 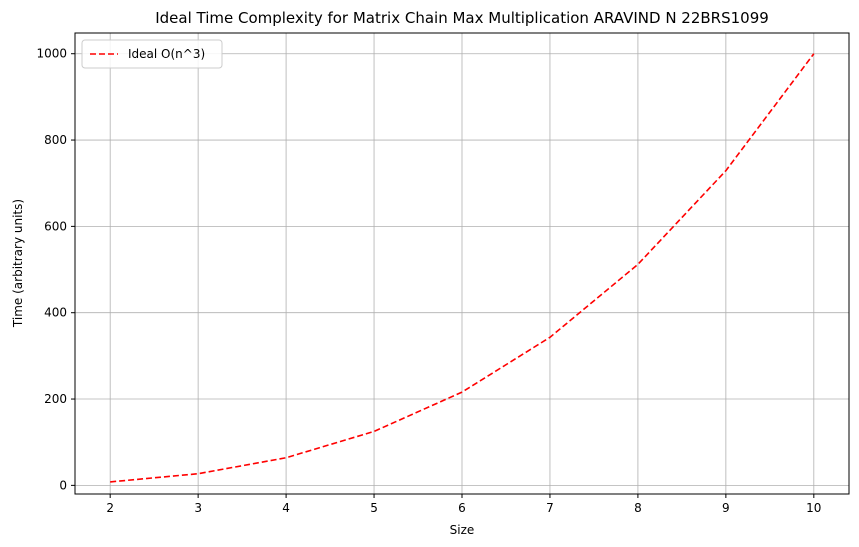 What do you see at coordinates (18, 263) in the screenshot?
I see `y-axis-label: Time (arbitrary units)` at bounding box center [18, 263].